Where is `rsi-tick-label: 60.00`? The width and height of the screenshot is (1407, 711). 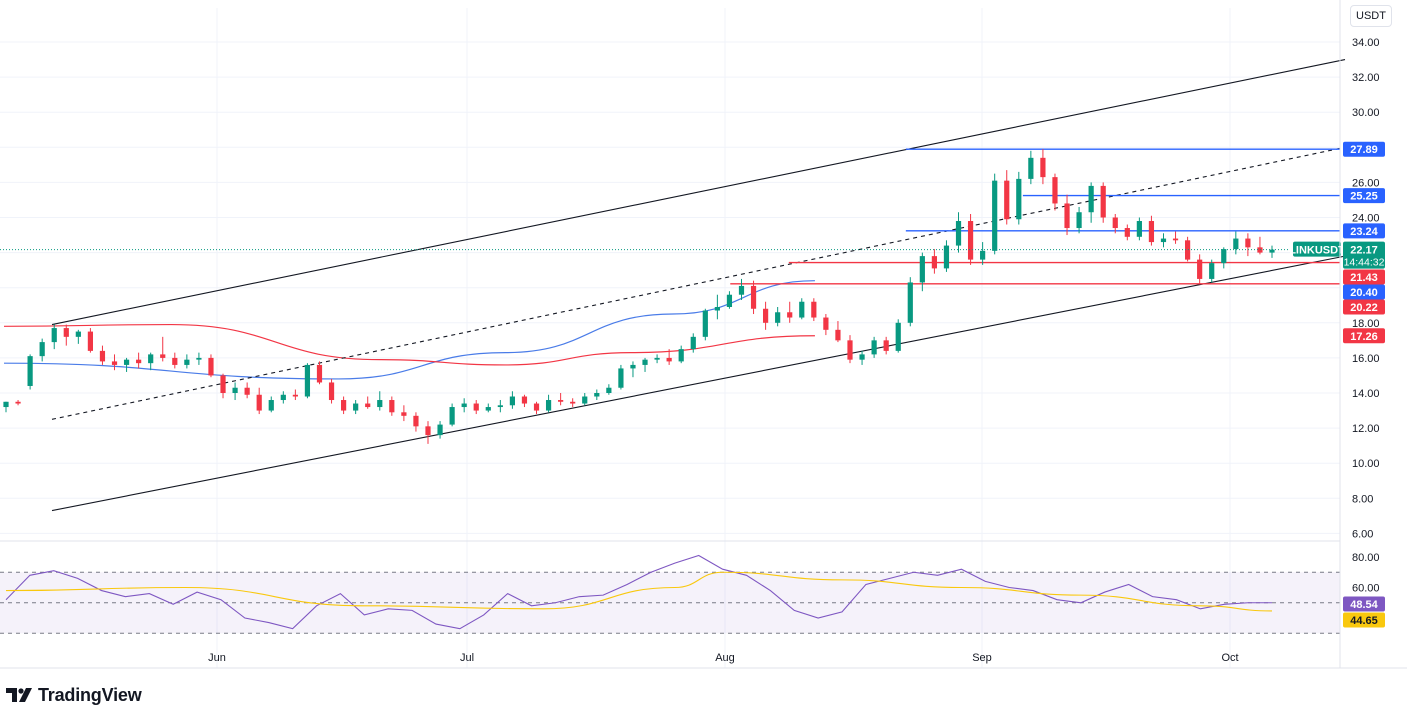
rsi-tick-label: 60.00 is located at coordinates (1366, 589).